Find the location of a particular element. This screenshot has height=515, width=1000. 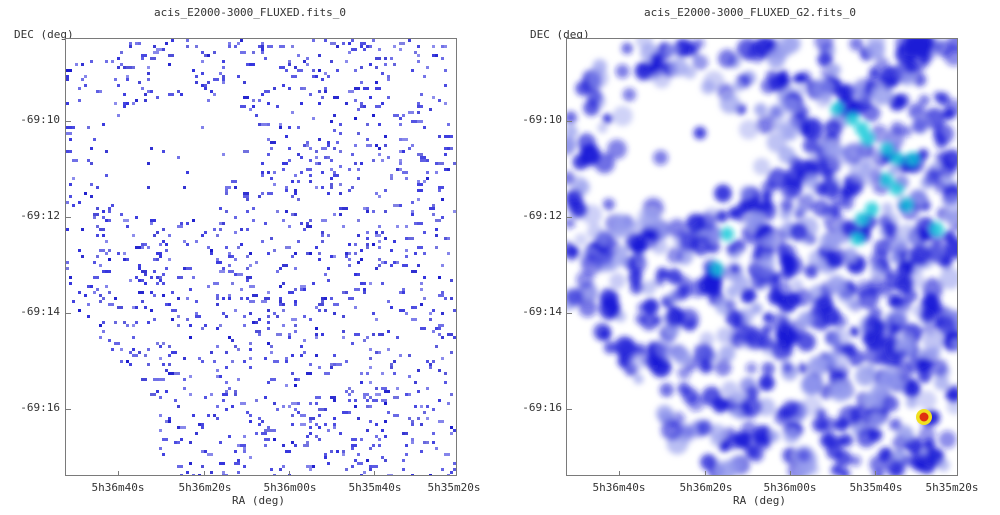

bright-emission-blob is located at coordinates (867, 139).